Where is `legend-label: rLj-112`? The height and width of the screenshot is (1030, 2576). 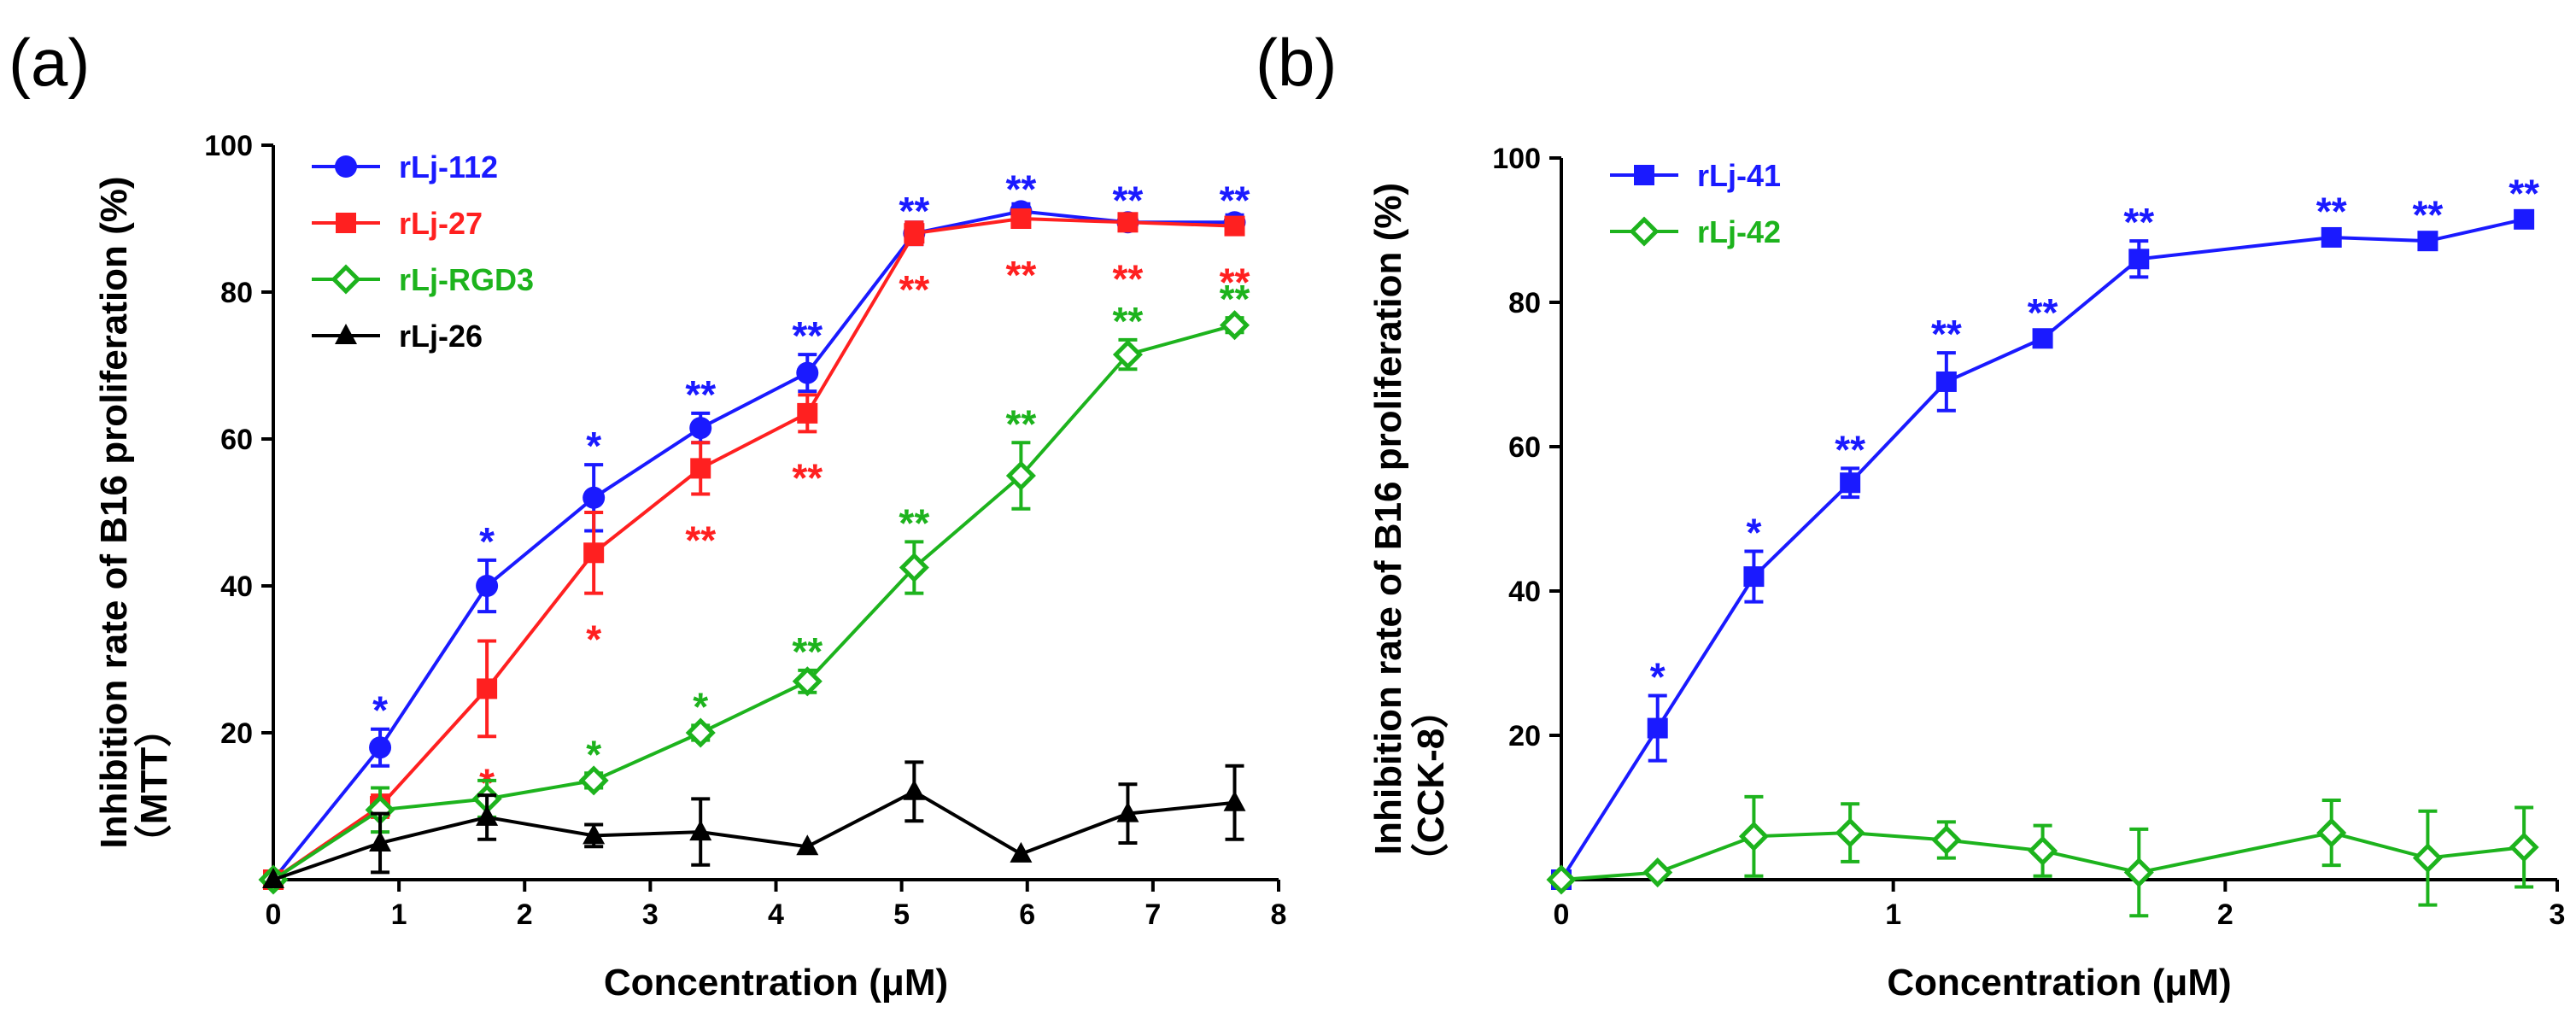
legend-label: rLj-112 is located at coordinates (448, 166).